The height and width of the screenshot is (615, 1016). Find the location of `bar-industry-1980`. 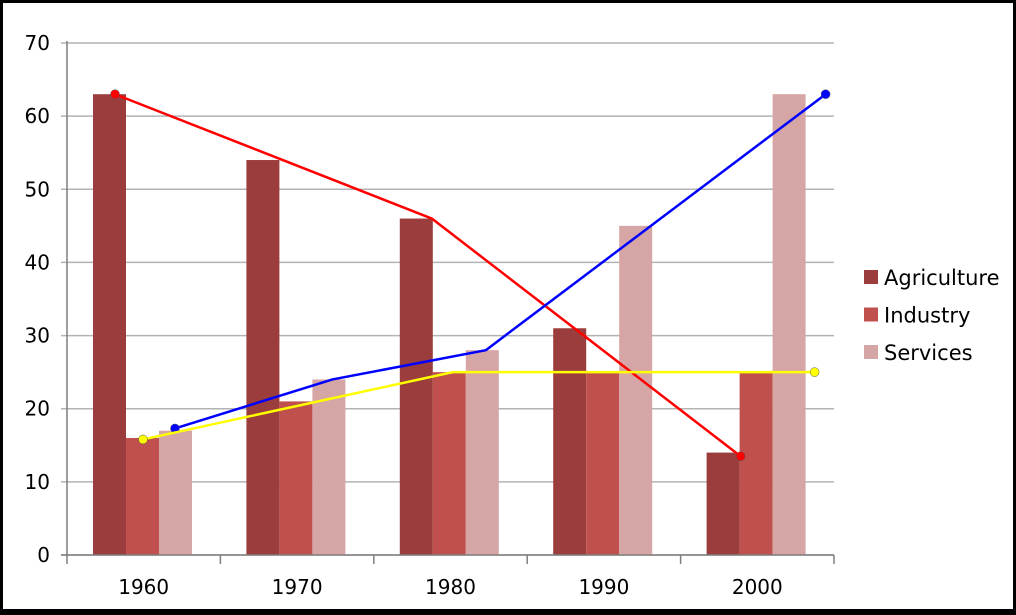

bar-industry-1980 is located at coordinates (449, 463).